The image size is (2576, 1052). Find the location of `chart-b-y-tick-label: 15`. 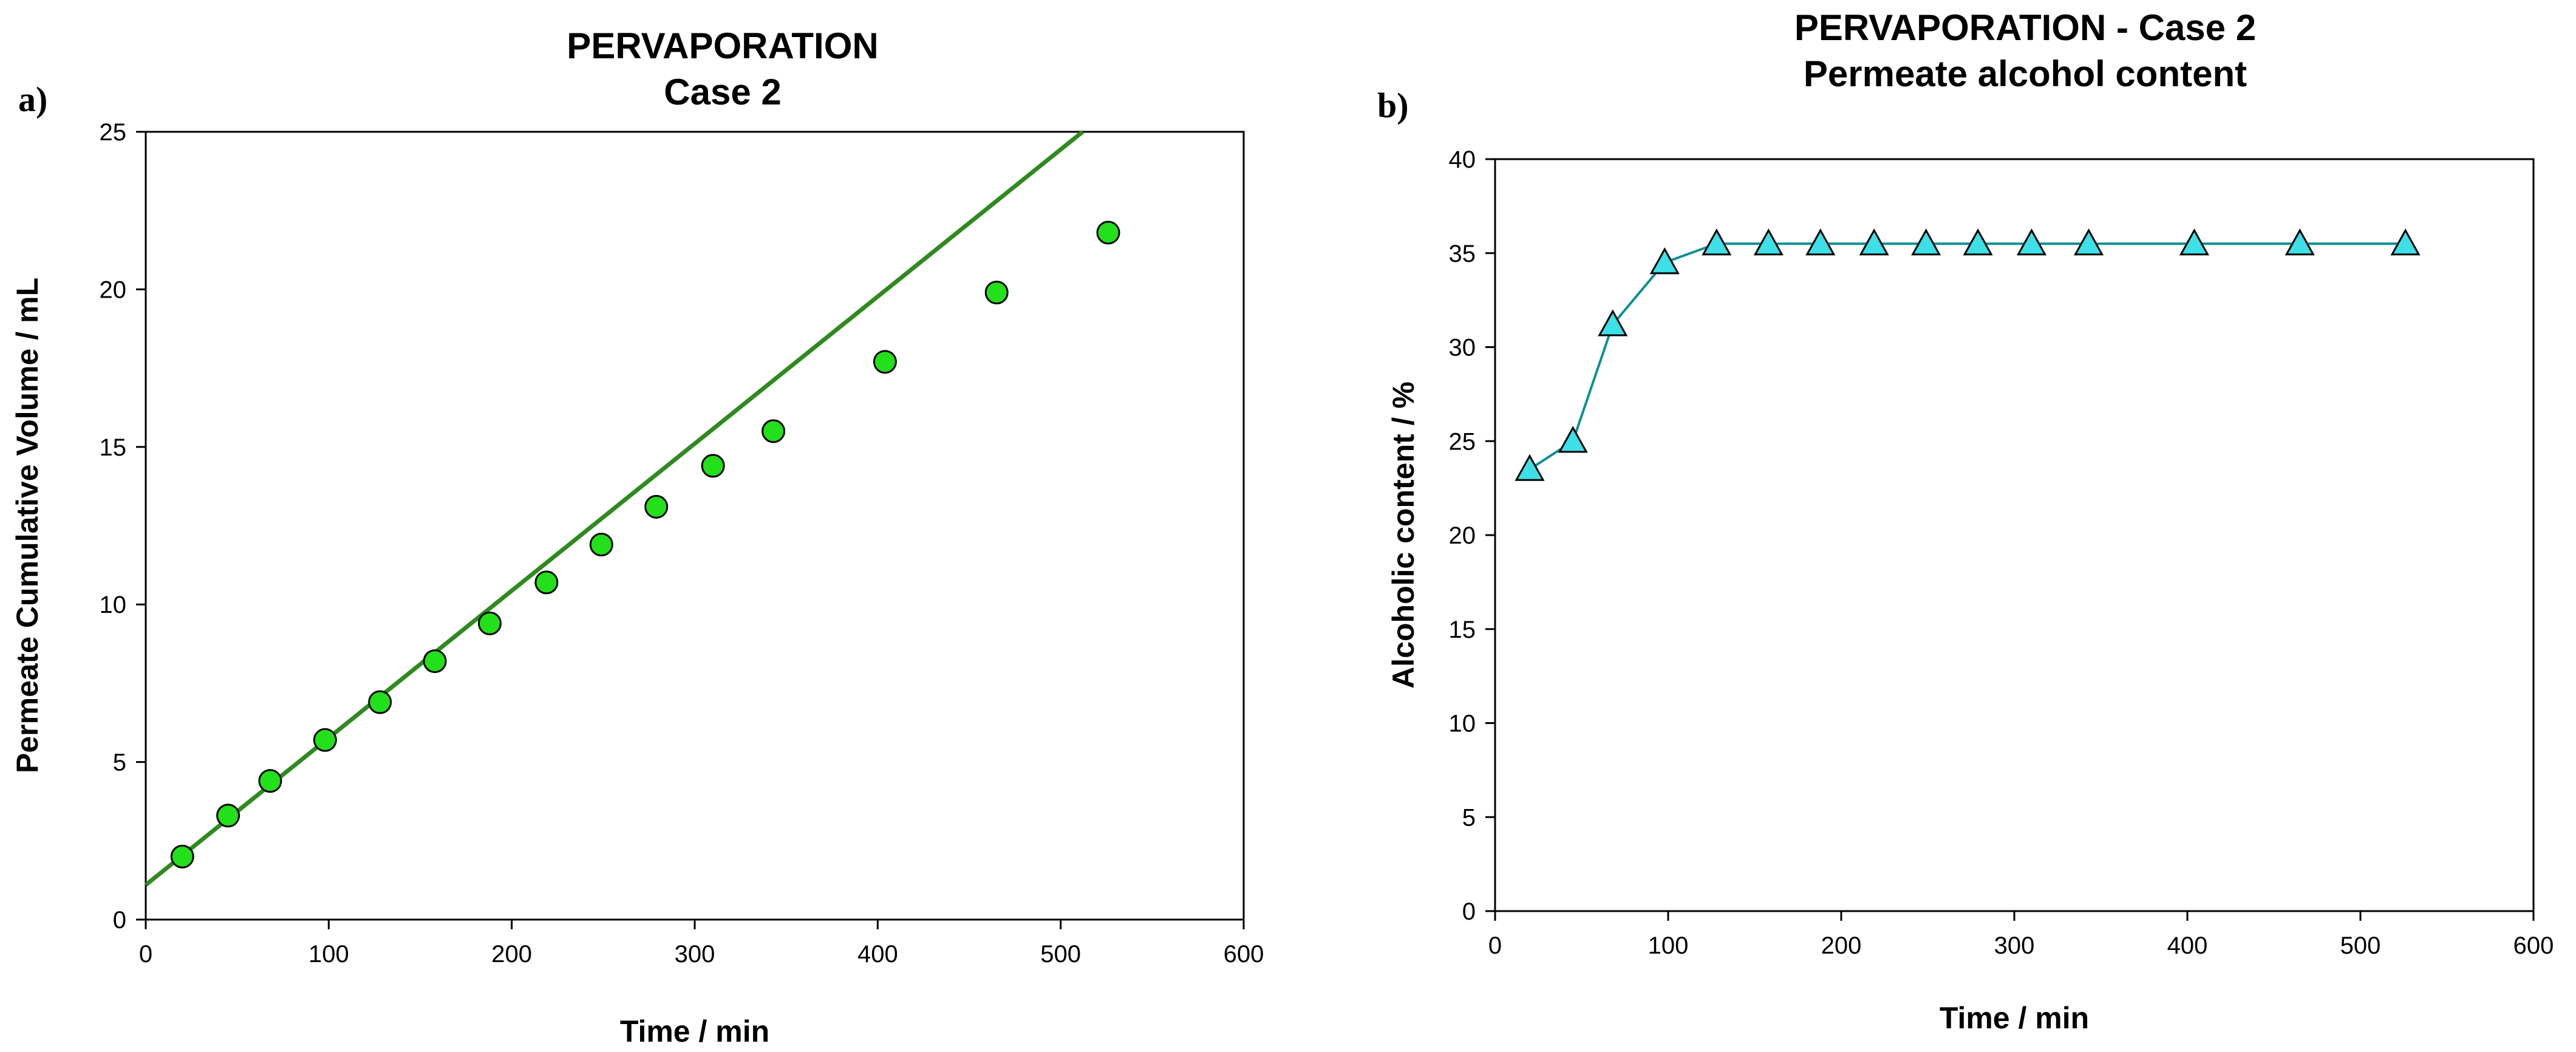

chart-b-y-tick-label: 15 is located at coordinates (1462, 630).